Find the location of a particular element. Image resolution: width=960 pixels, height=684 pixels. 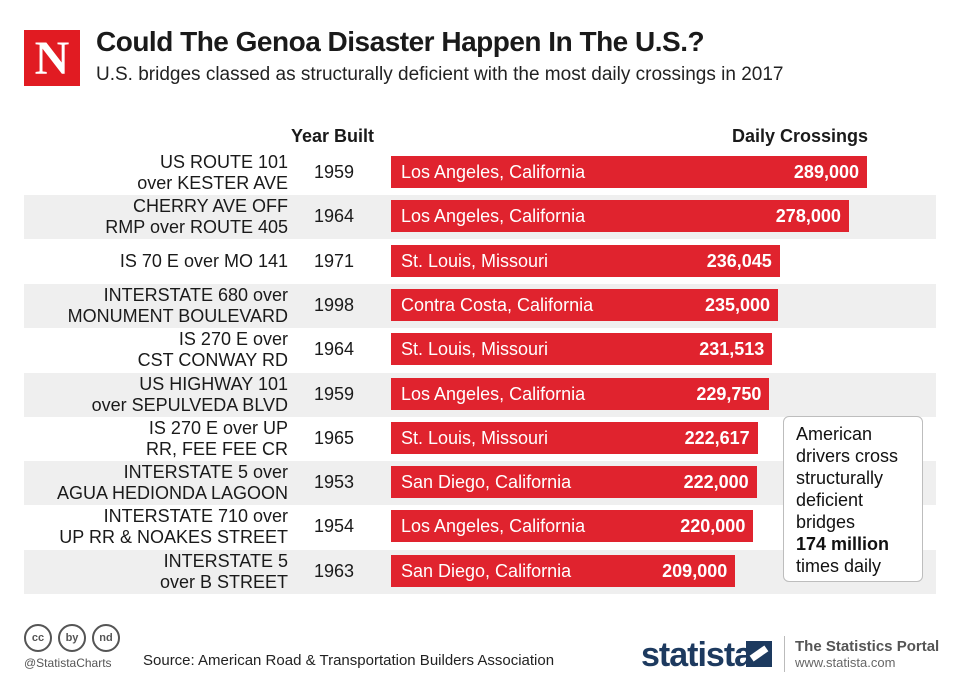

bridge-name-line: over B STREET is located at coordinates (223, 581).